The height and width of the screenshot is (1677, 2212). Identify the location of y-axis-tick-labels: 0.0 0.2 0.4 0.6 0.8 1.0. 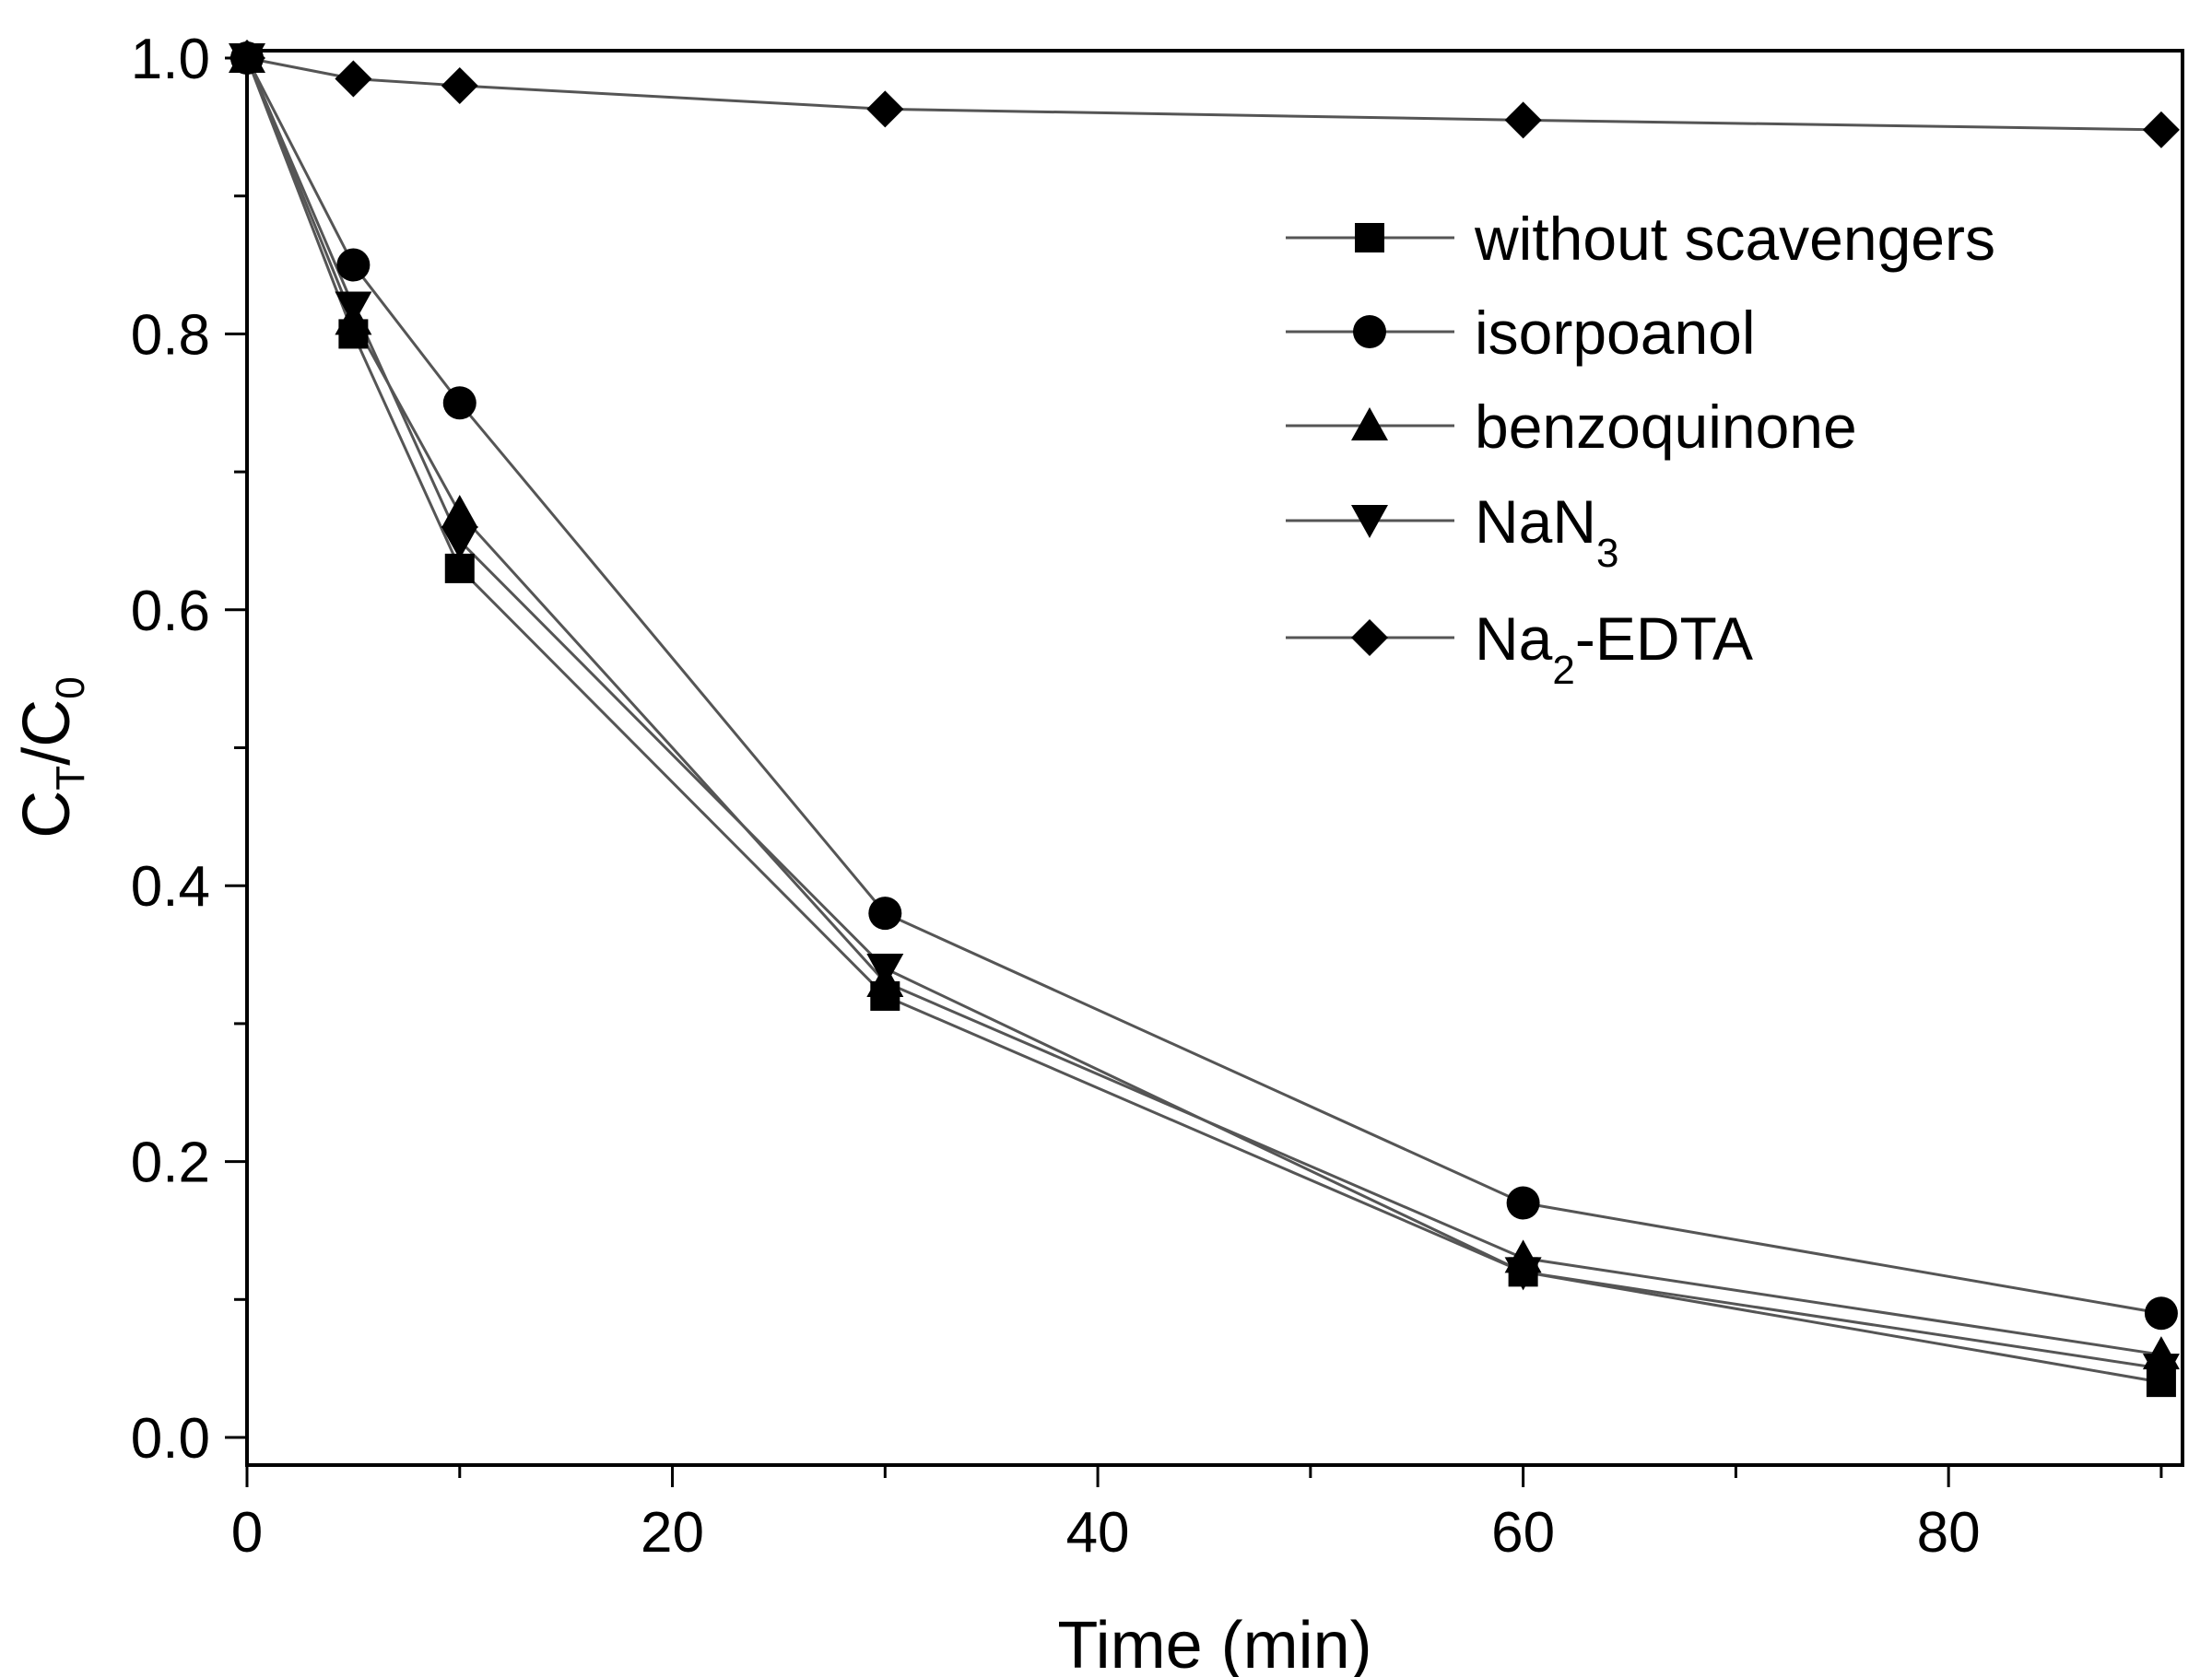
(170, 749).